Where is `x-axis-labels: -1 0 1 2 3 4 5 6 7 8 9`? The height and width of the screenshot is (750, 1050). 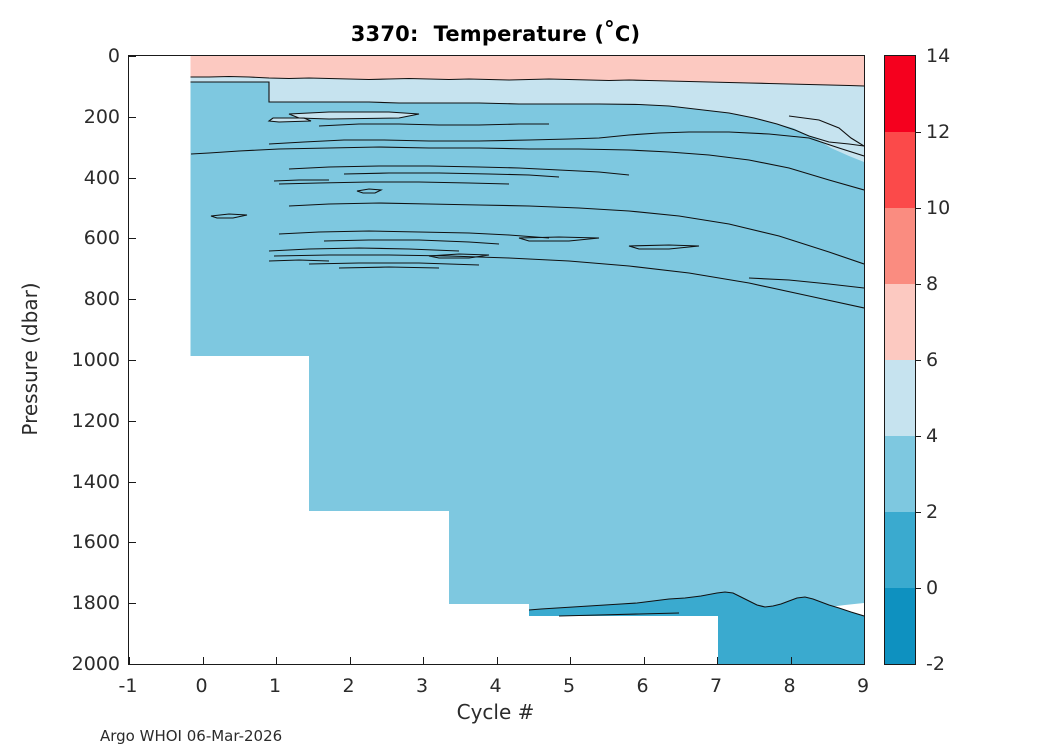 x-axis-labels: -1 0 1 2 3 4 5 6 7 8 9 is located at coordinates (494, 683).